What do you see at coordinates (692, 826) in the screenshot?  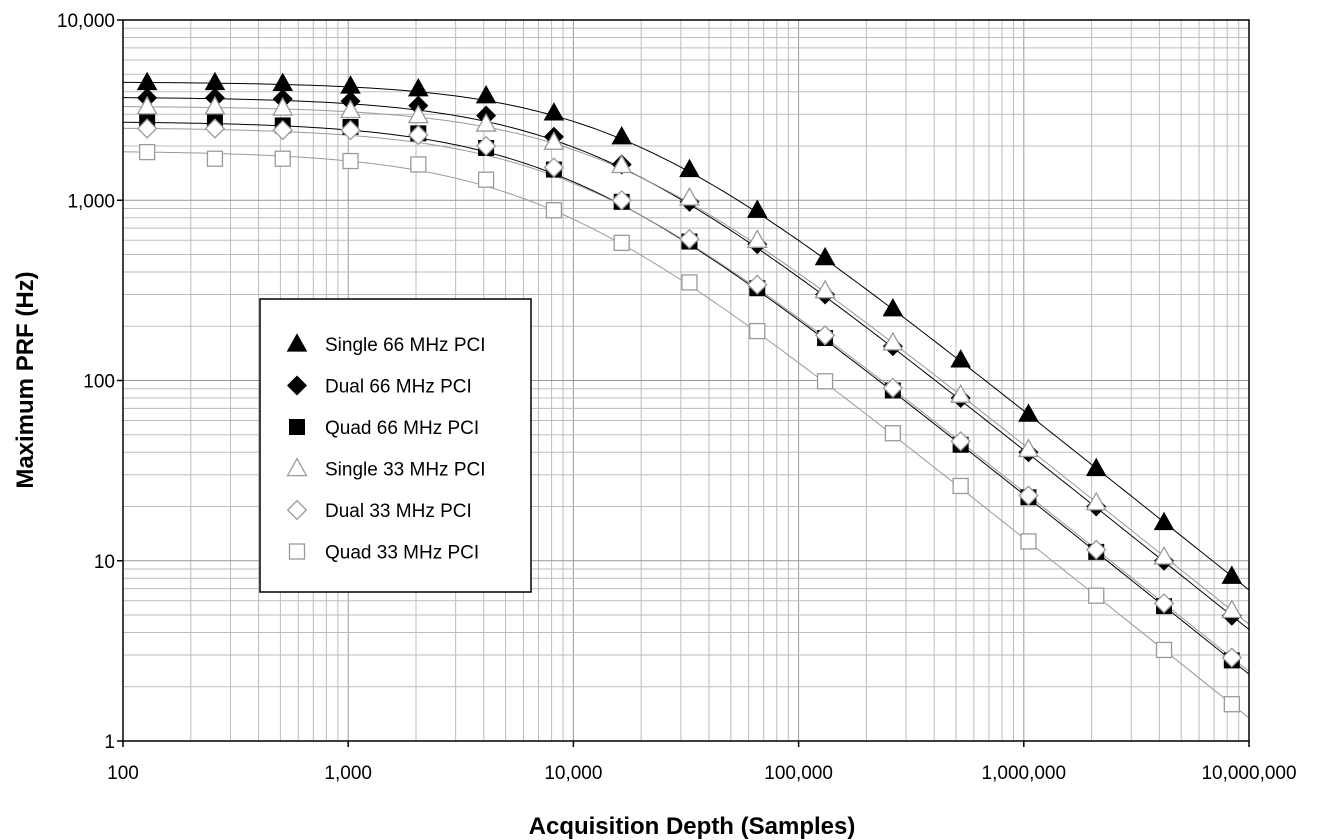 I see `x-axis-title: Acquisition Depth (Samples)` at bounding box center [692, 826].